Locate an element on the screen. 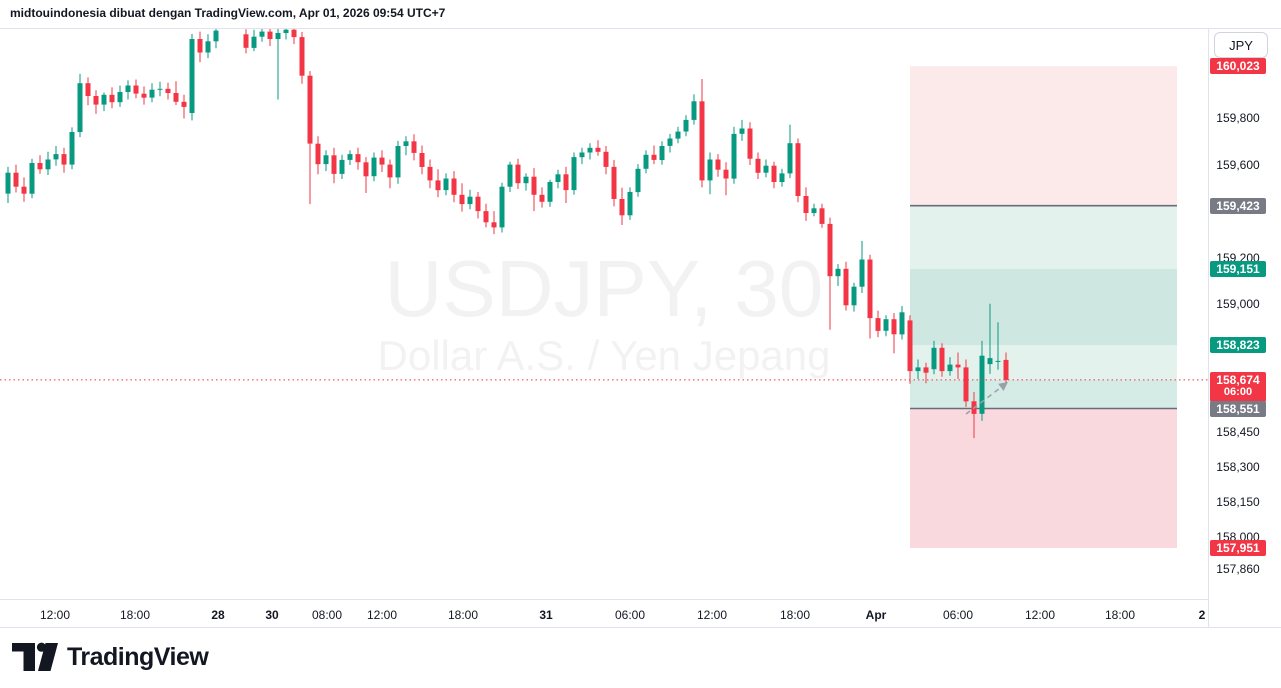 This screenshot has height=688, width=1281. time-tick-label: Apr is located at coordinates (876, 615).